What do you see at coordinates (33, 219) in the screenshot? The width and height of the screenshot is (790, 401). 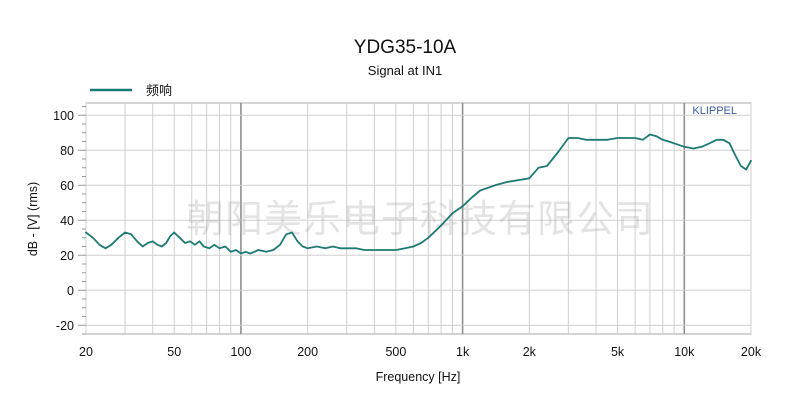 I see `y-axis-label: dB - [V] (rms)` at bounding box center [33, 219].